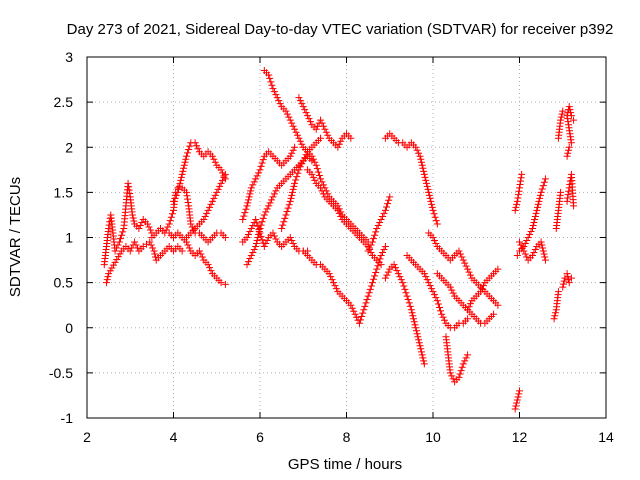 The height and width of the screenshot is (480, 640). I want to click on series-track-r, so click(437, 292).